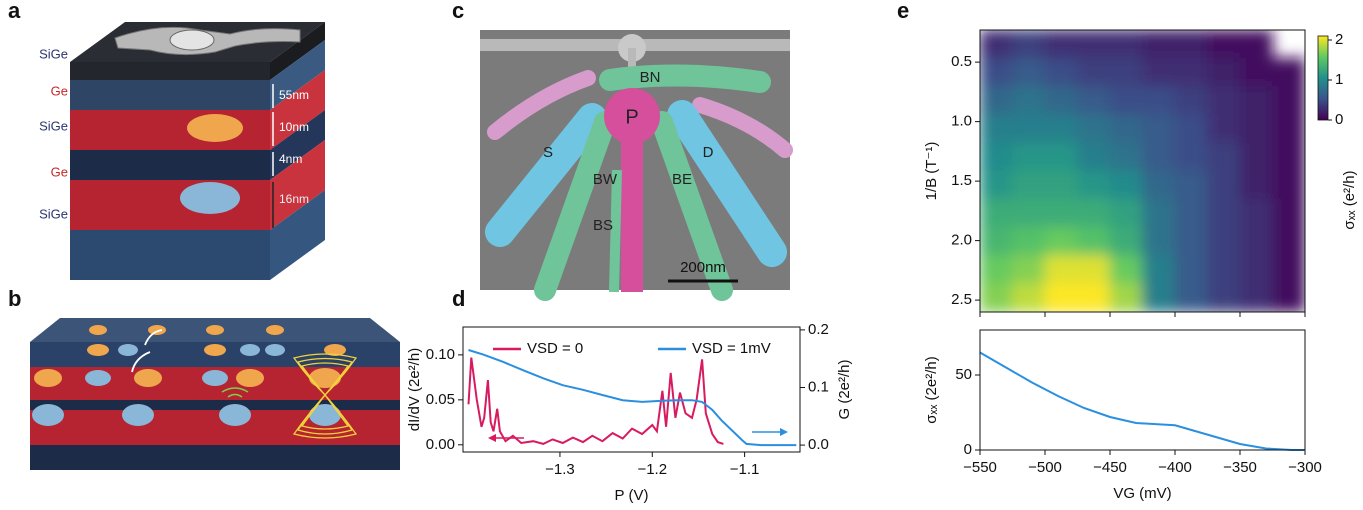 The height and width of the screenshot is (510, 1363). What do you see at coordinates (844, 389) in the screenshot?
I see `y2-axis-title: G (2e²/h)` at bounding box center [844, 389].